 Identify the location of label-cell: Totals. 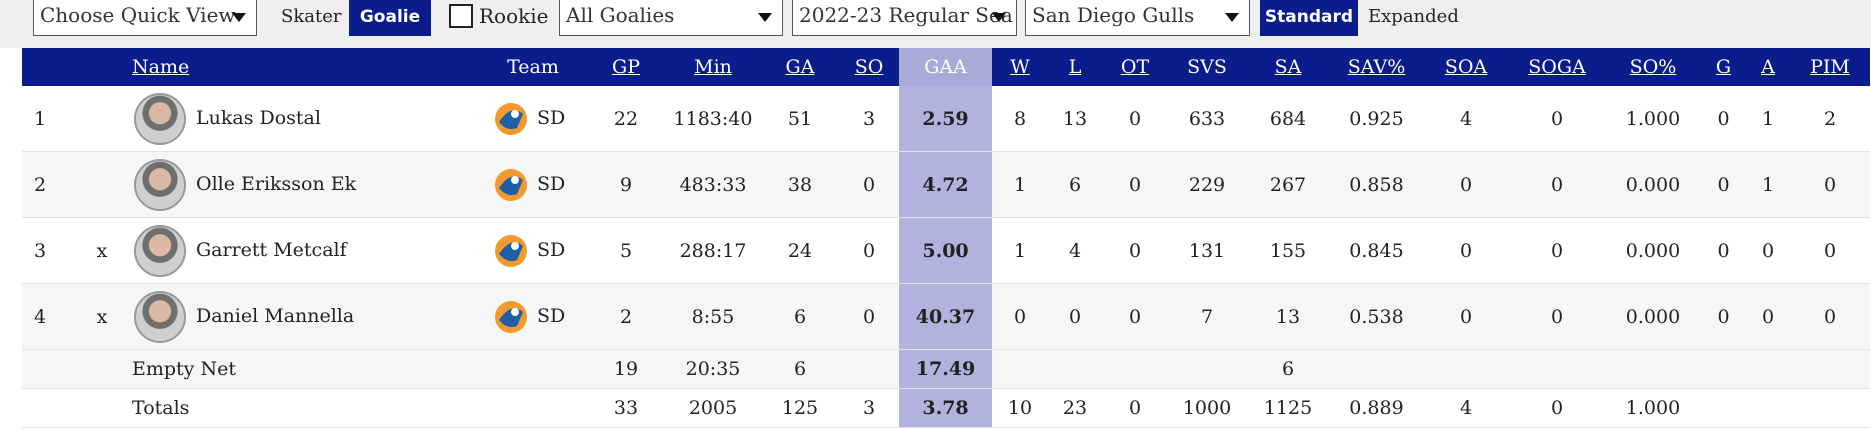
(305, 408).